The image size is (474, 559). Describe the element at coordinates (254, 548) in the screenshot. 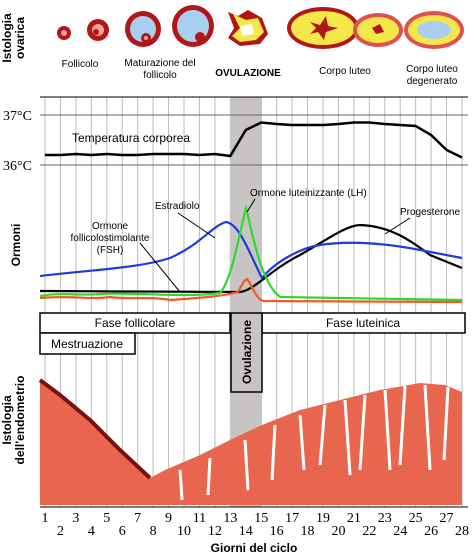

I see `x-axis-label: Giorni del ciclo` at that location.